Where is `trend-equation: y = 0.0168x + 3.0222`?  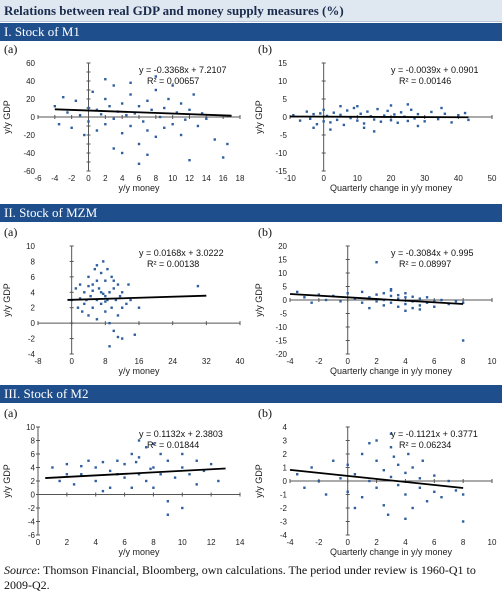
trend-equation: y = 0.0168x + 3.0222 is located at coordinates (181, 253).